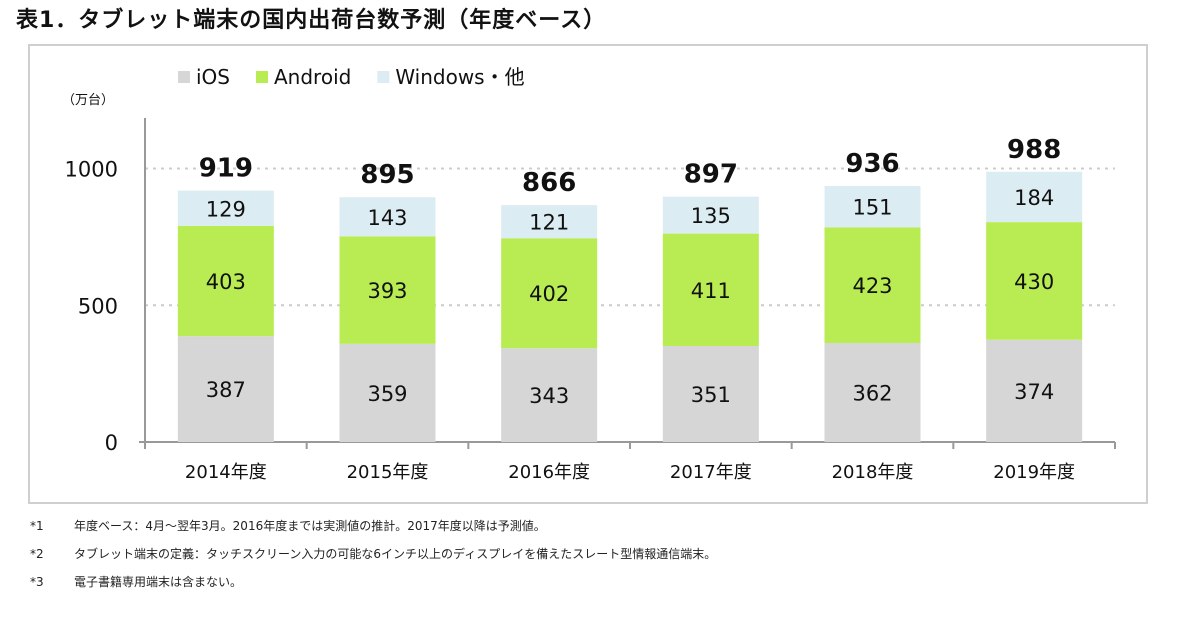  I want to click on bar-value-label-2-3: 135, so click(711, 216).